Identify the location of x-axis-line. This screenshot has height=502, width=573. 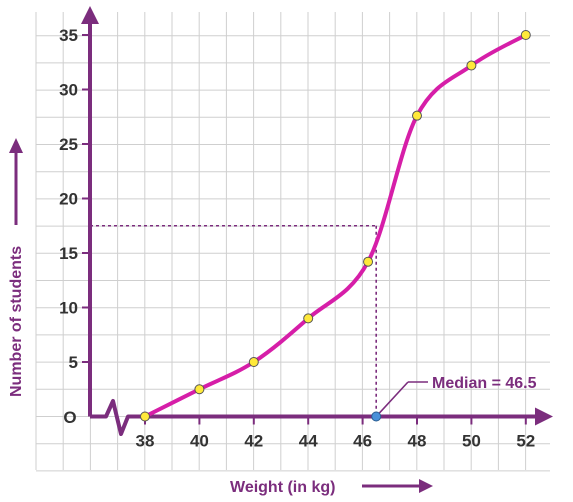
(314, 417).